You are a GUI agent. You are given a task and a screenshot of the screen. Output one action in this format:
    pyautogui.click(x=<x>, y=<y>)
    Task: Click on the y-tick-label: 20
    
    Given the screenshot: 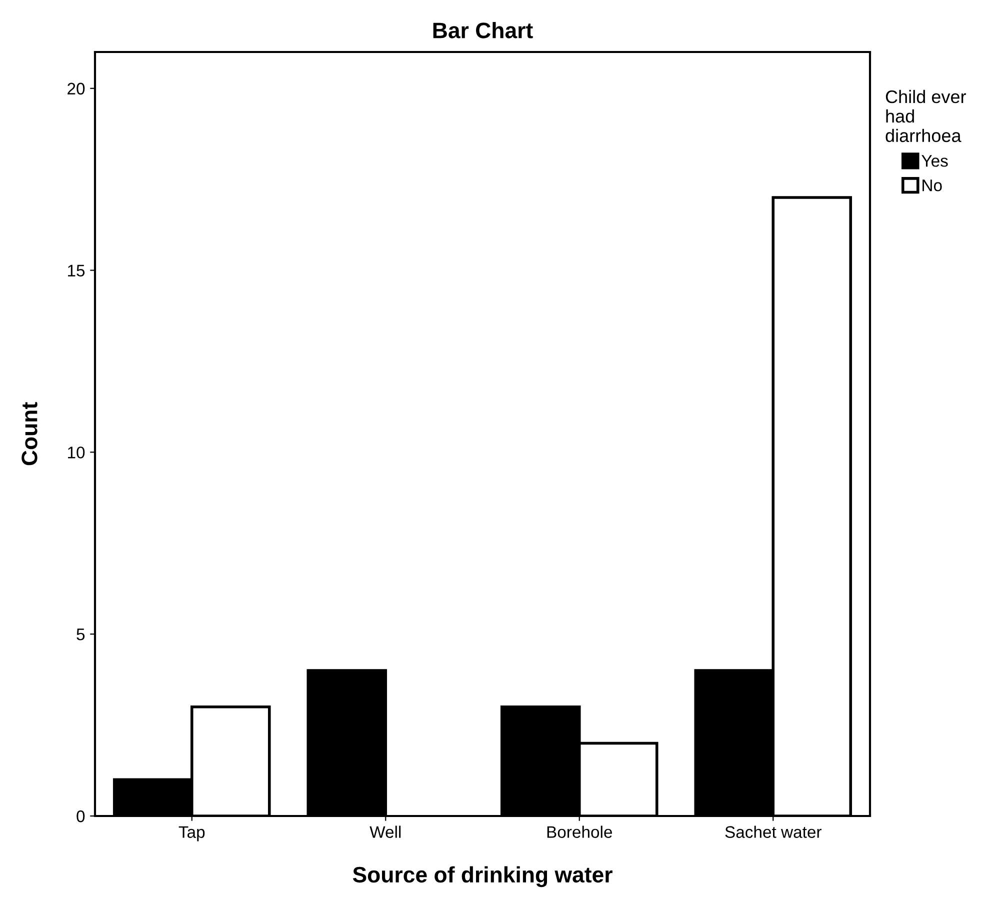 What is the action you would take?
    pyautogui.click(x=76, y=88)
    